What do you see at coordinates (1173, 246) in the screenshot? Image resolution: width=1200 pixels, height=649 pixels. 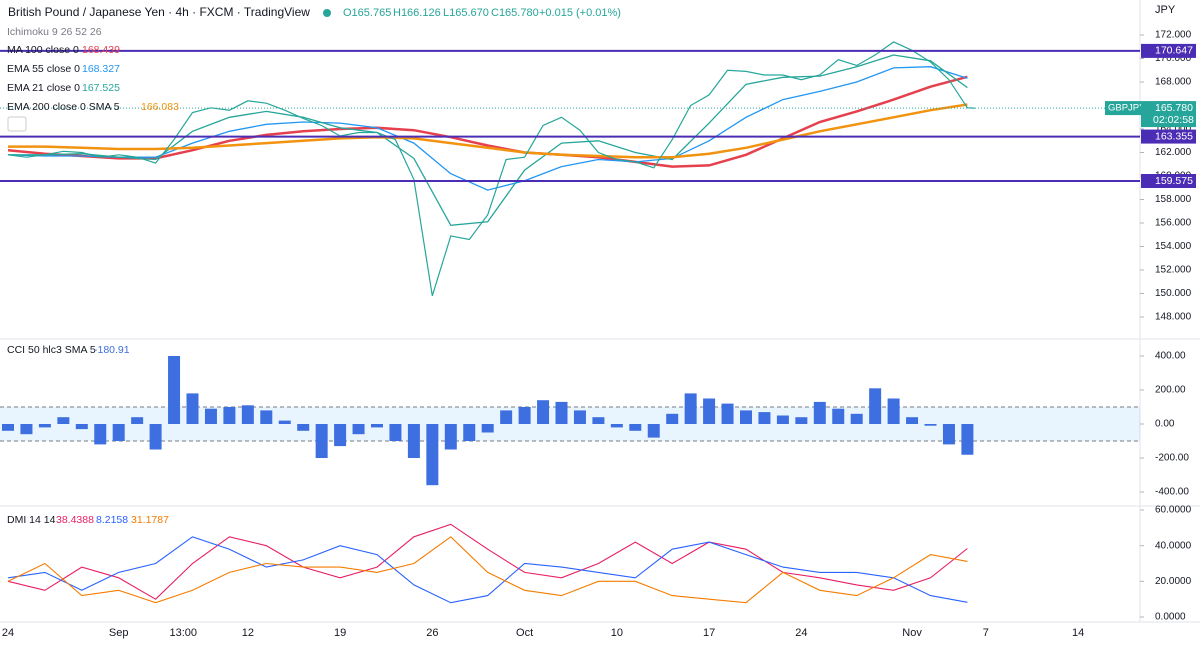 I see `y-tick-label: 154.000` at bounding box center [1173, 246].